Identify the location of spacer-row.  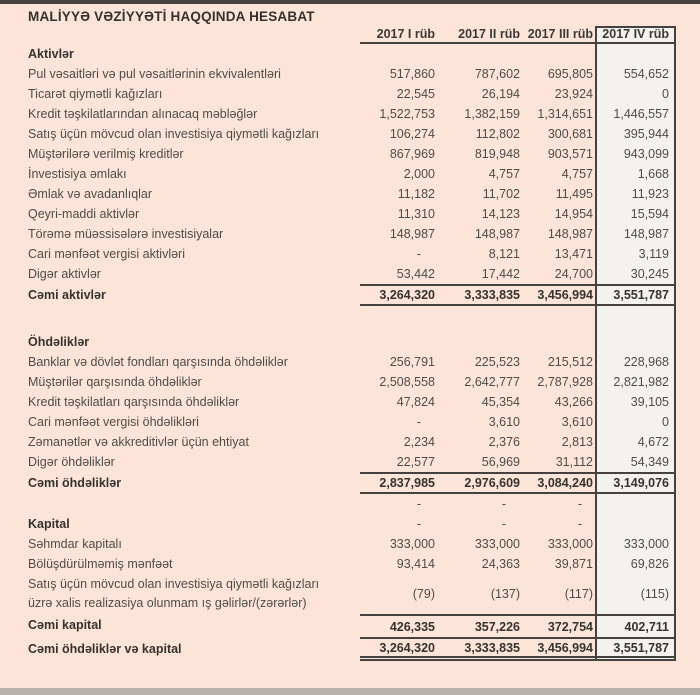
(350, 319).